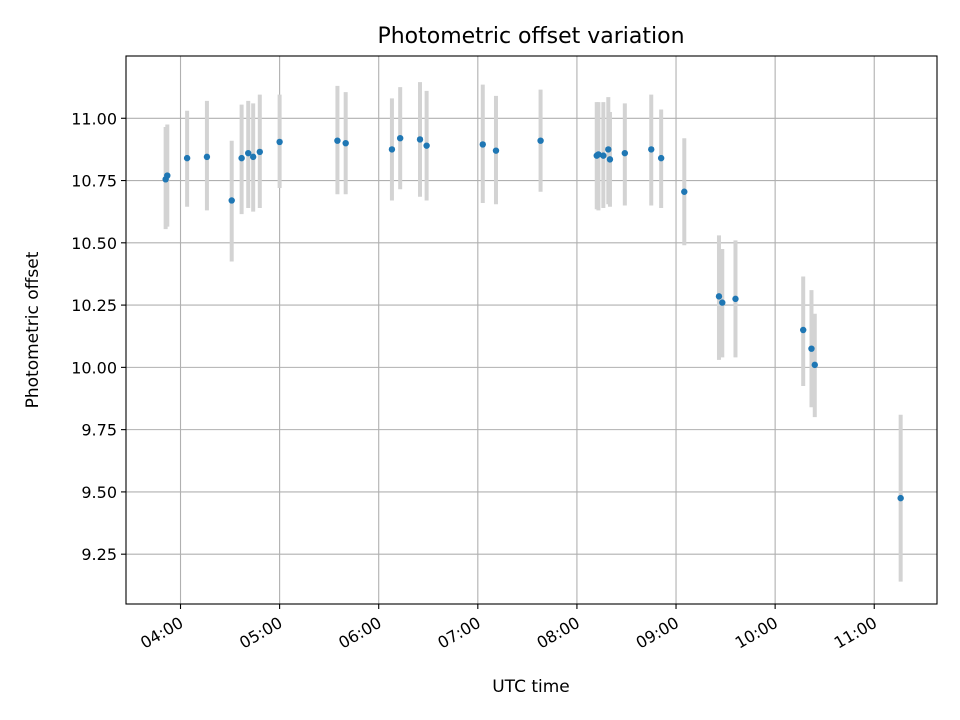 The height and width of the screenshot is (720, 960). What do you see at coordinates (531, 687) in the screenshot?
I see `x-axis-label: UTC time` at bounding box center [531, 687].